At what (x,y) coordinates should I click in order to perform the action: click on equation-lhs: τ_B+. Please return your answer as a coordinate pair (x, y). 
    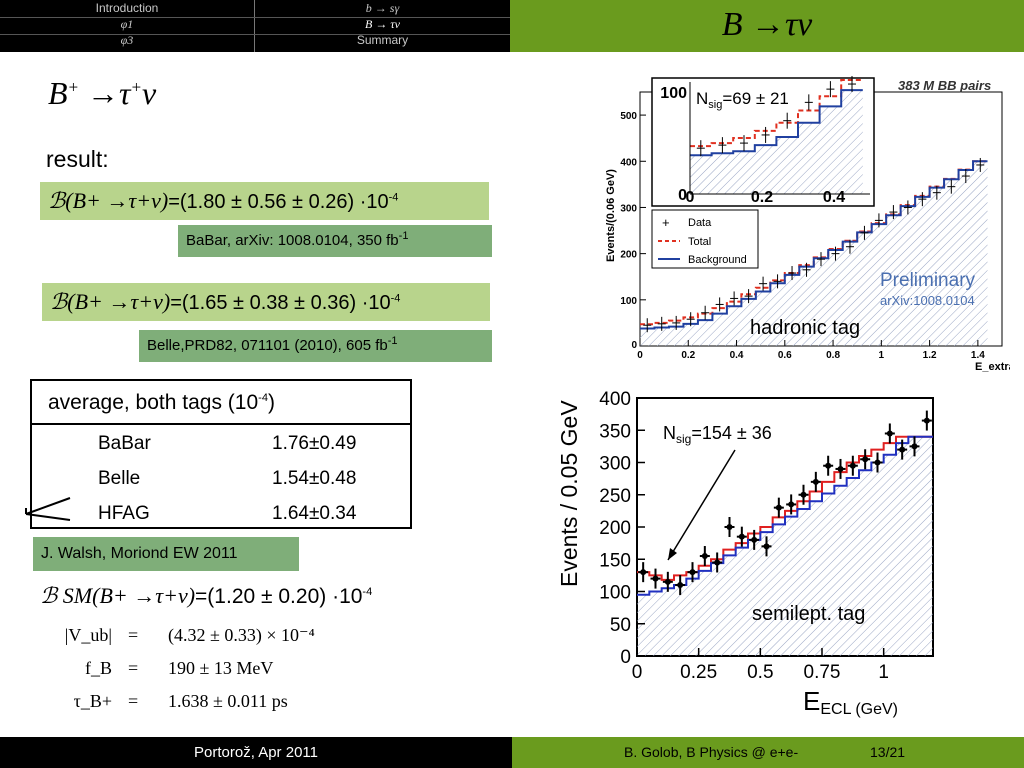
    Looking at the image, I should click on (92, 701).